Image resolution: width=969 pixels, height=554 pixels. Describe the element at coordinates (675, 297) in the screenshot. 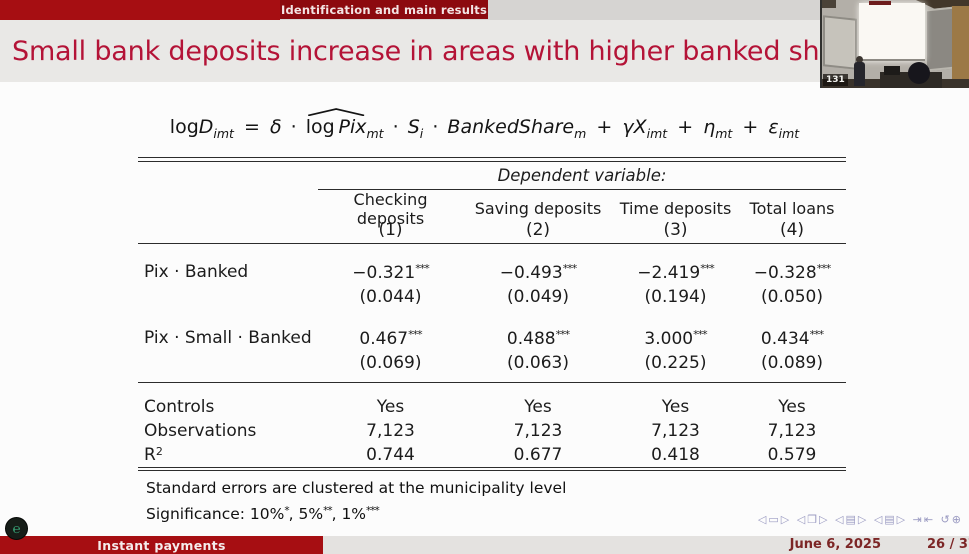

I see `std-error: (0.194)` at that location.